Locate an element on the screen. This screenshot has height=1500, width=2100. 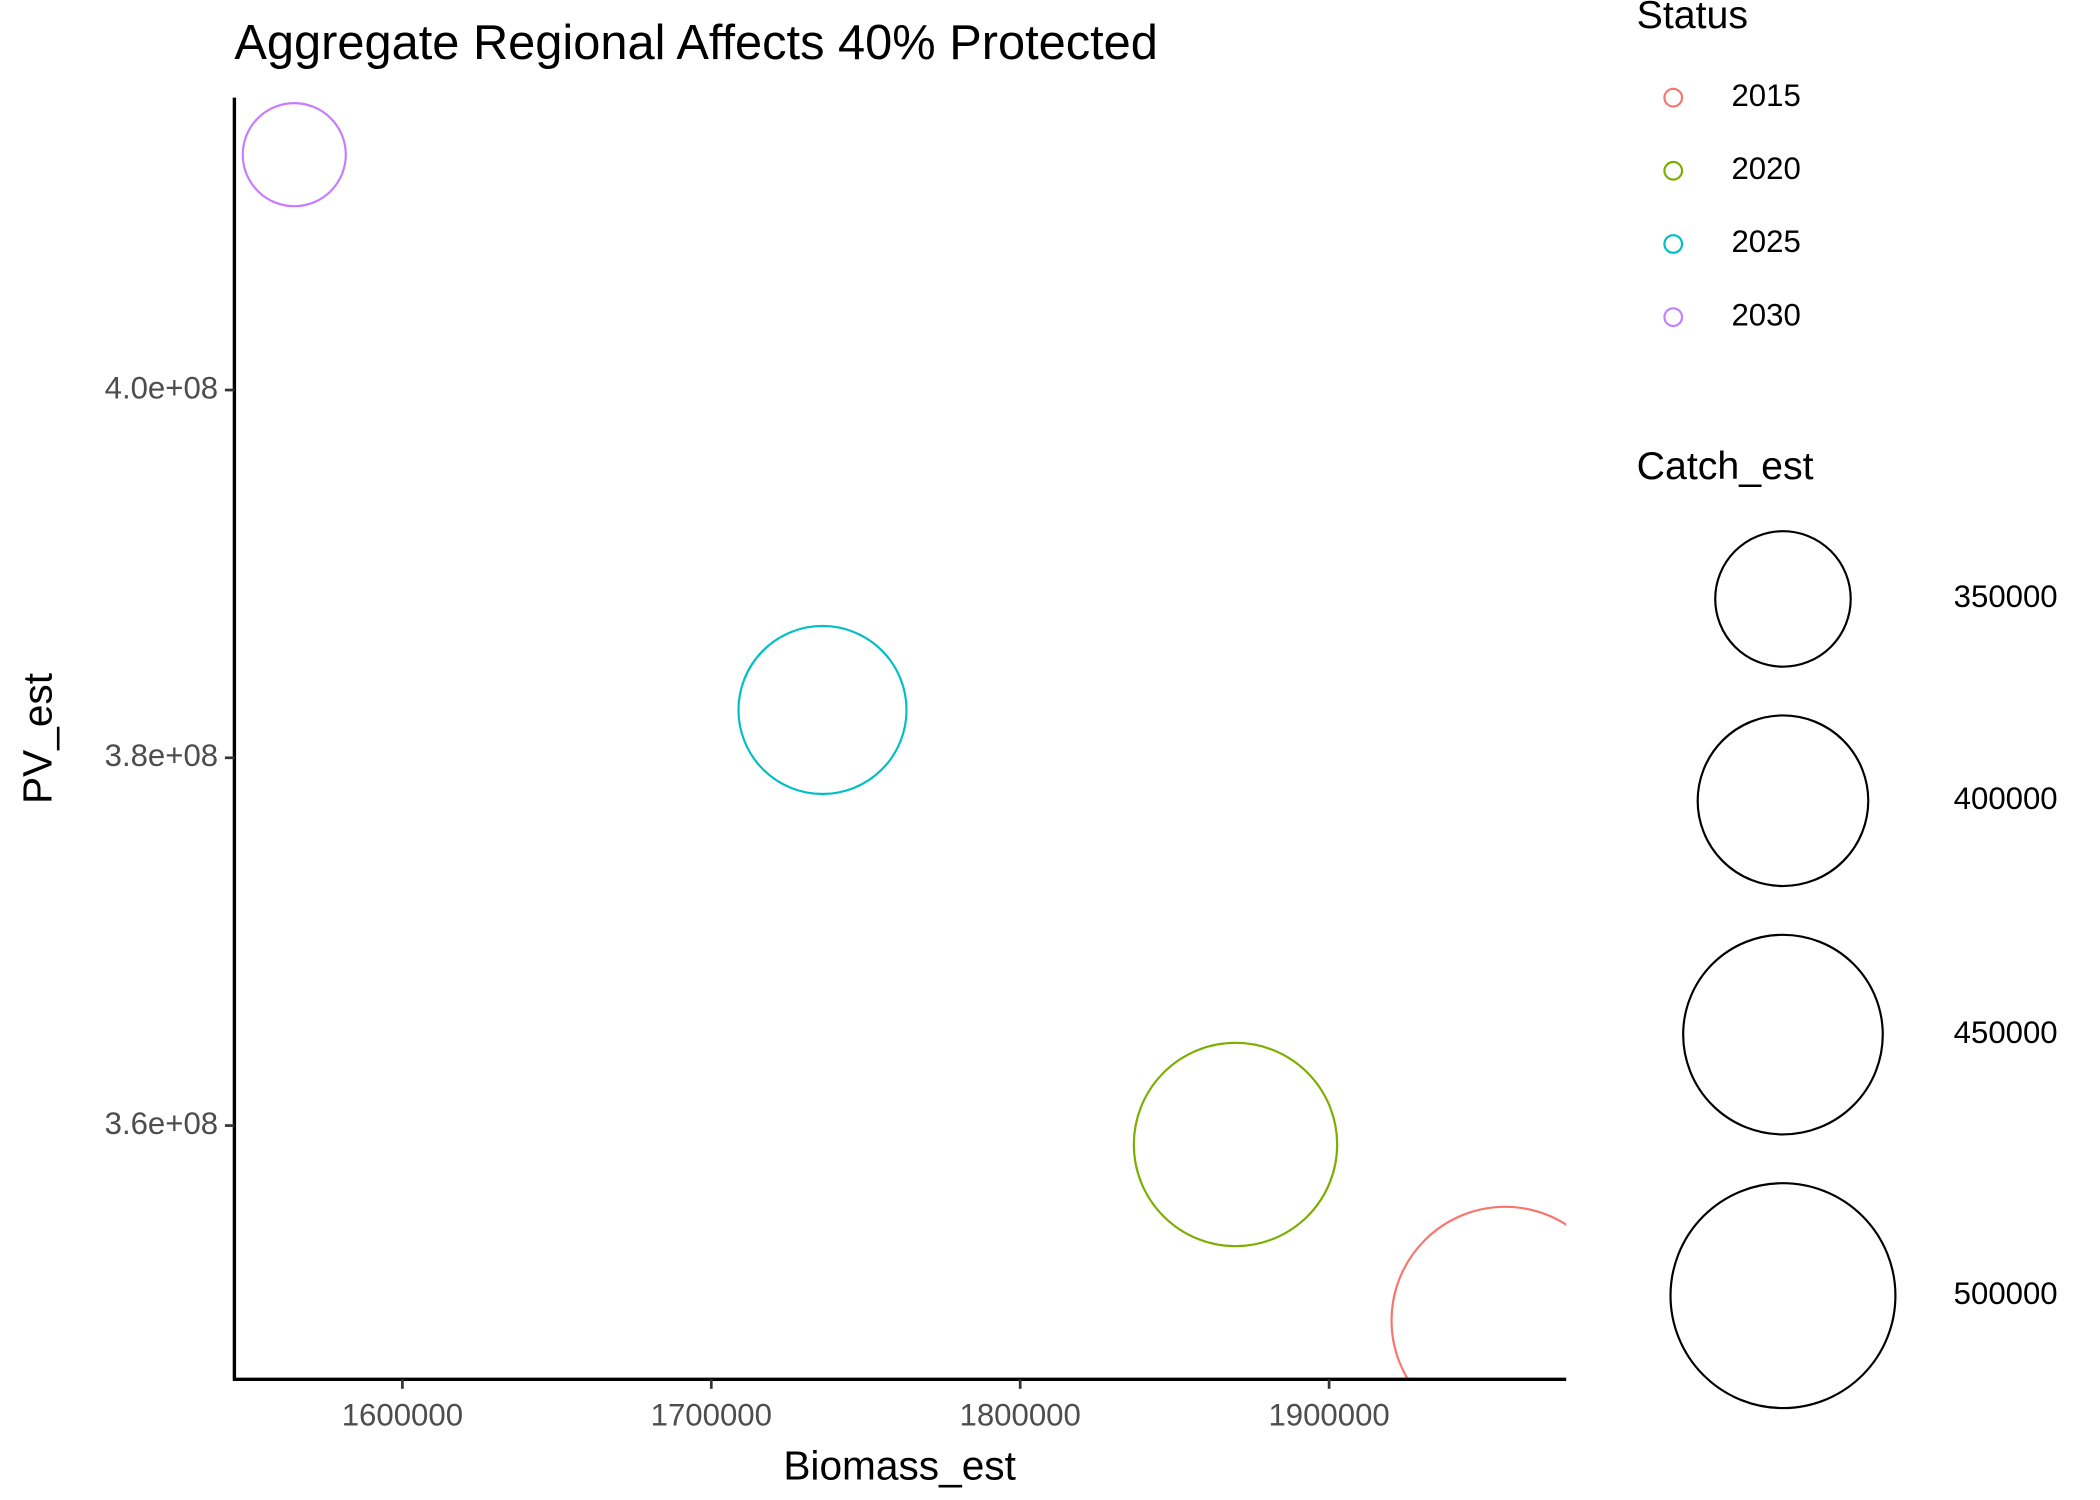
legend-label: 2015 is located at coordinates (1765, 95).